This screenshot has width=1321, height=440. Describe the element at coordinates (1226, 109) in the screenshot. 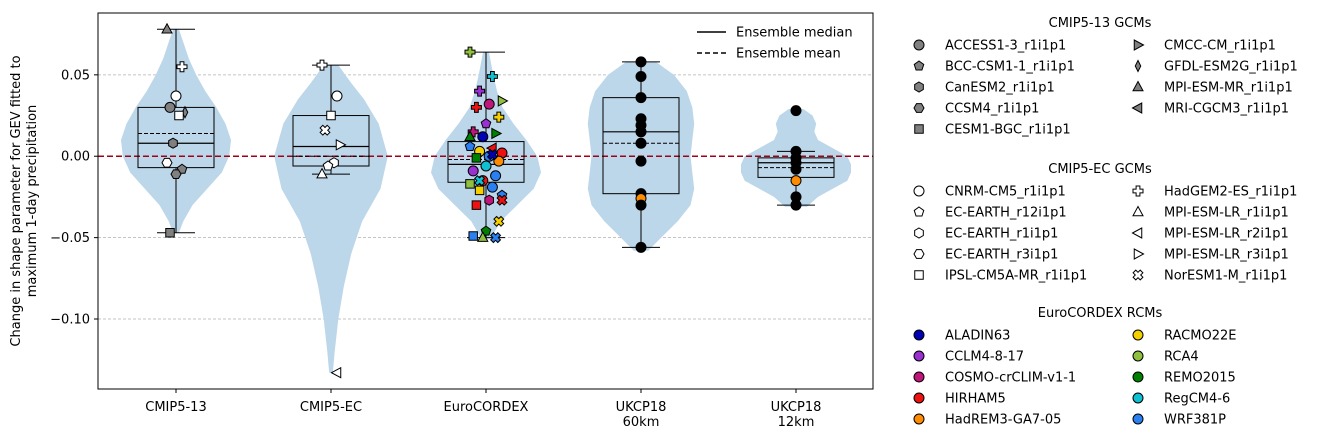

I see `legend-entry-label: MRI-CGCM3_r1i1p1` at that location.